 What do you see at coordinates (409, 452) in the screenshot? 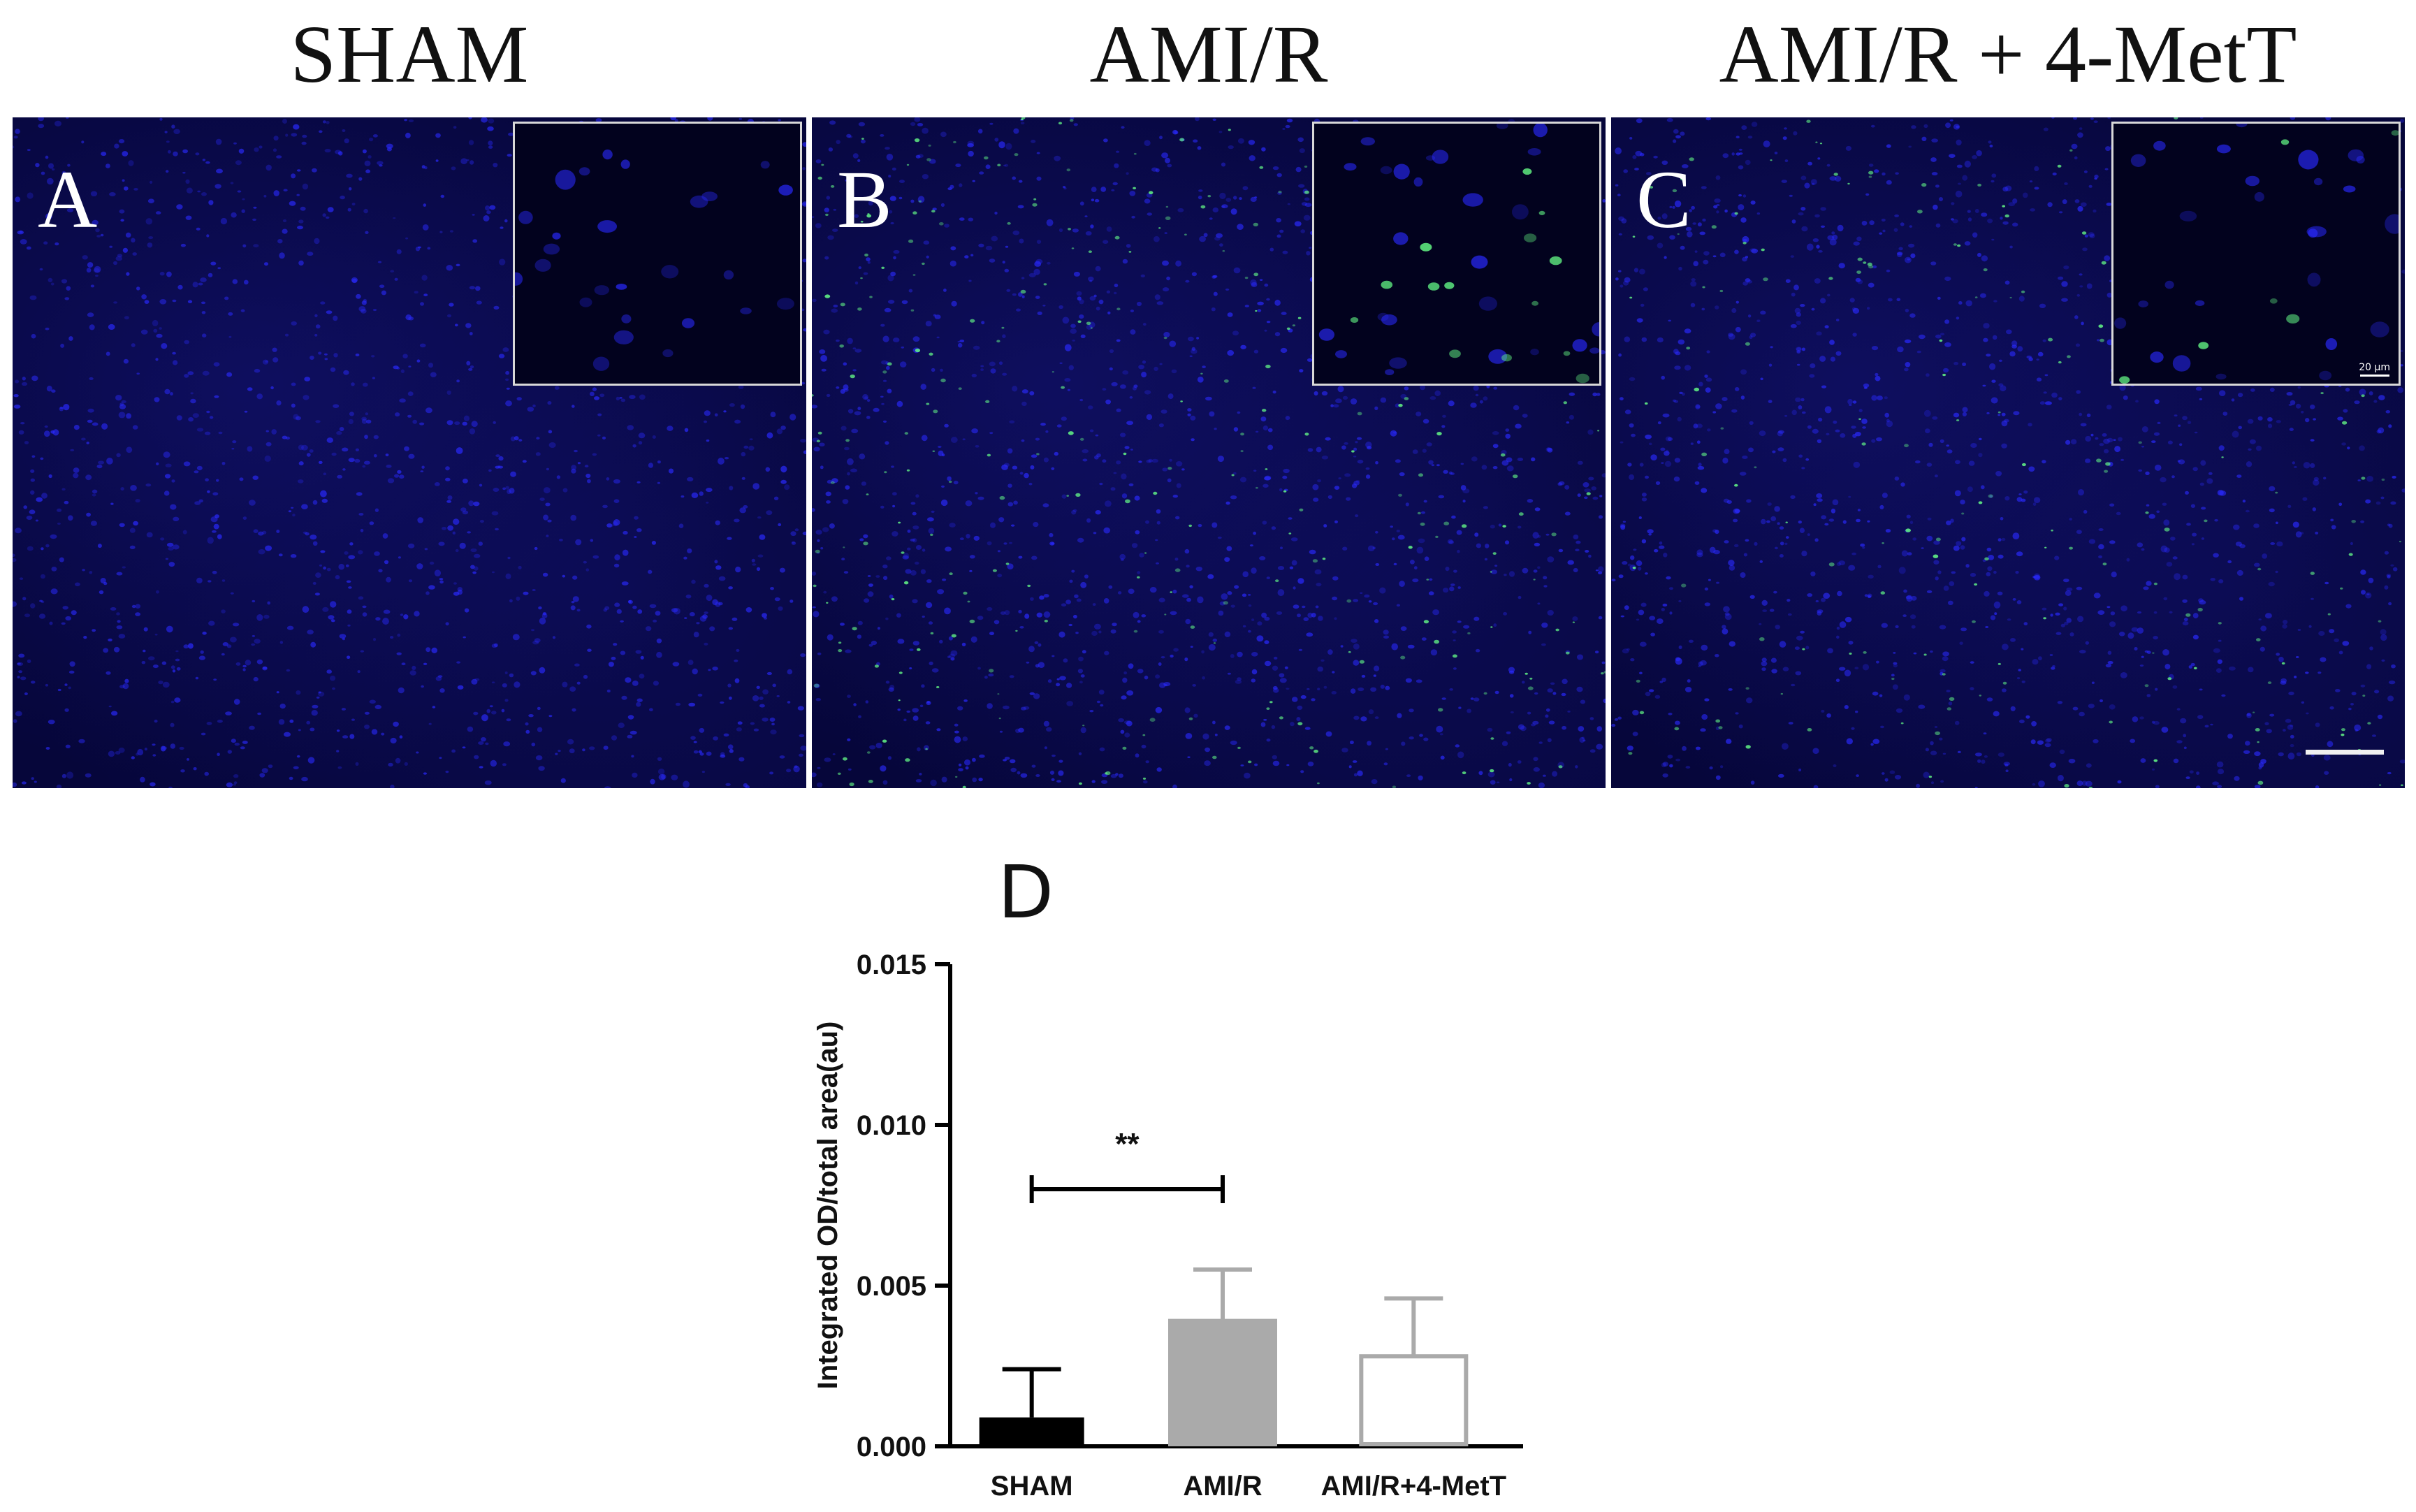
I see `micrograph-panel-a: A` at bounding box center [409, 452].